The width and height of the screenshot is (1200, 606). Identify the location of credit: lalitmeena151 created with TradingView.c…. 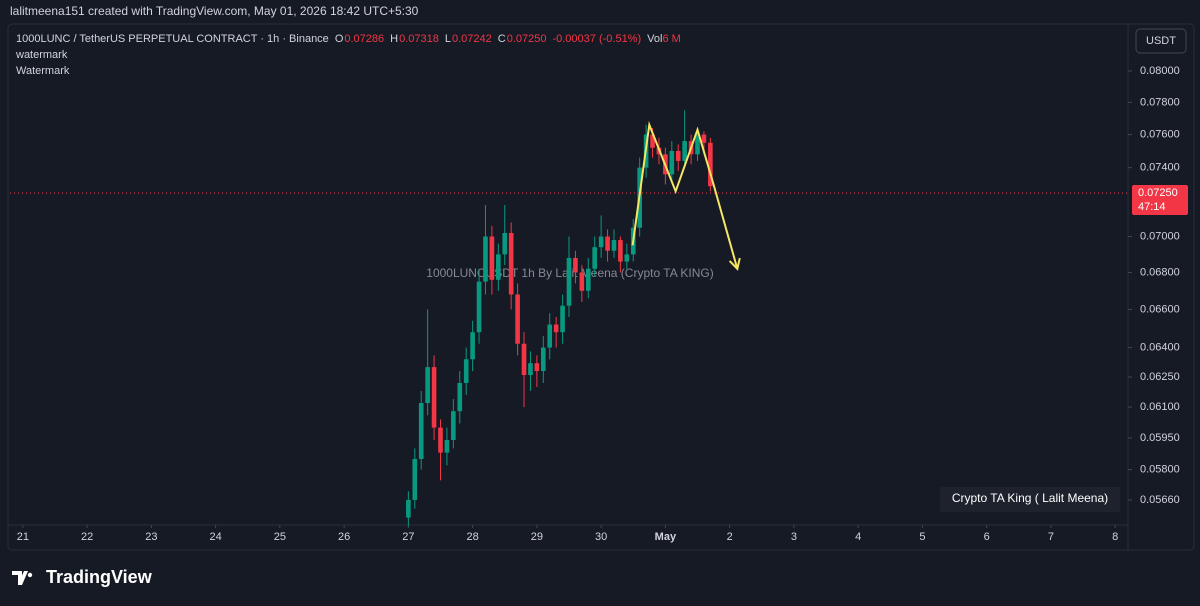
(214, 11).